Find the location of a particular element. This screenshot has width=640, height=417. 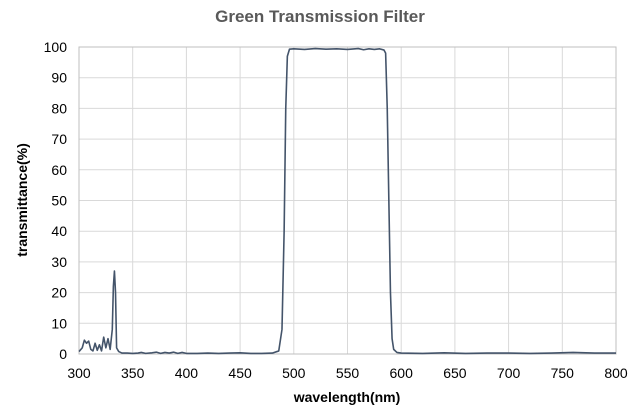

chart-title: Green Transmission Filter is located at coordinates (320, 16).